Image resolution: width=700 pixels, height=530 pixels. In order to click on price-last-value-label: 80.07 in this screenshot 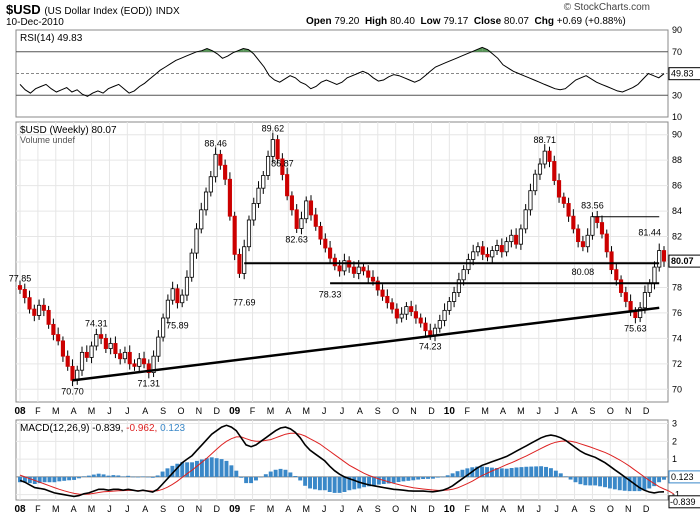, I will do `click(682, 261)`.